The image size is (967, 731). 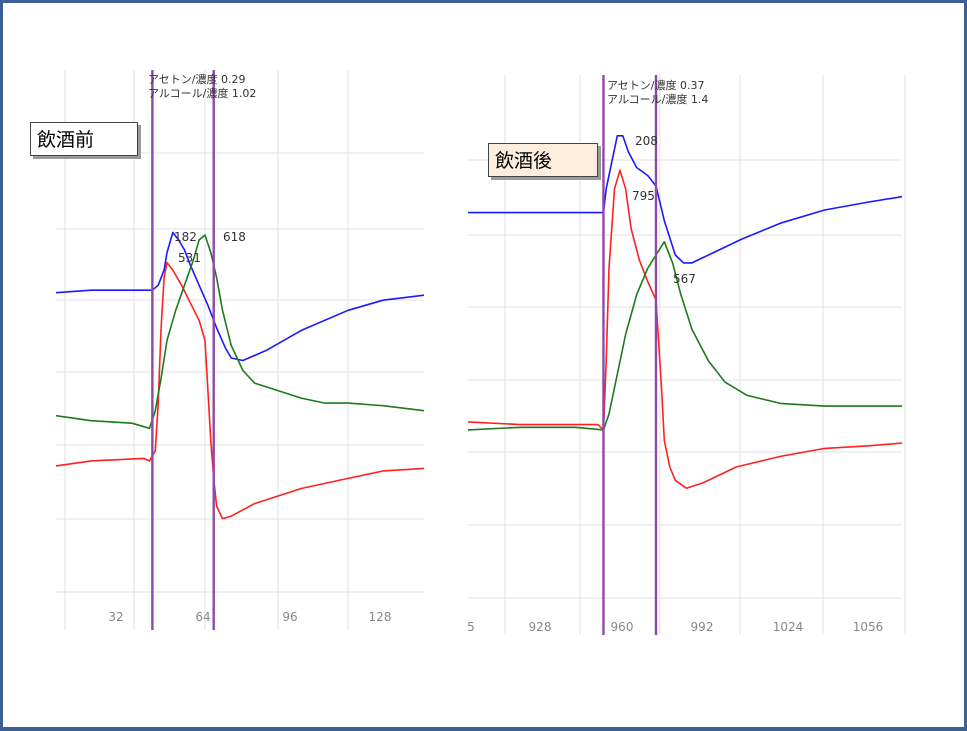 What do you see at coordinates (202, 617) in the screenshot?
I see `left-tick-label: 64` at bounding box center [202, 617].